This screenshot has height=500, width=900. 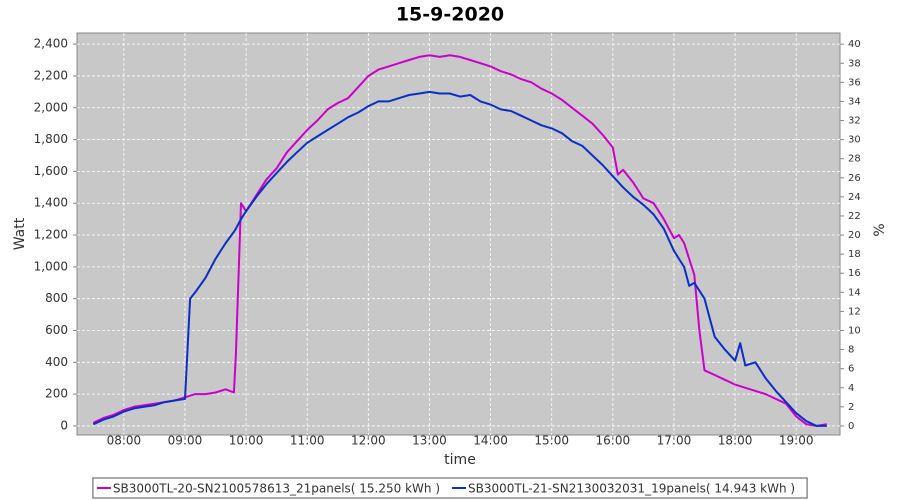 What do you see at coordinates (796, 441) in the screenshot?
I see `x-tick-label: 19:00` at bounding box center [796, 441].